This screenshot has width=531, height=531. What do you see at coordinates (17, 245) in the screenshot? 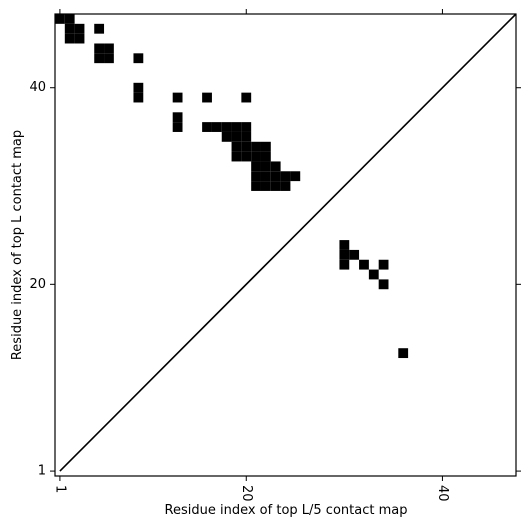
I see `y-axis-label: Residue index of top L contact map` at bounding box center [17, 245].